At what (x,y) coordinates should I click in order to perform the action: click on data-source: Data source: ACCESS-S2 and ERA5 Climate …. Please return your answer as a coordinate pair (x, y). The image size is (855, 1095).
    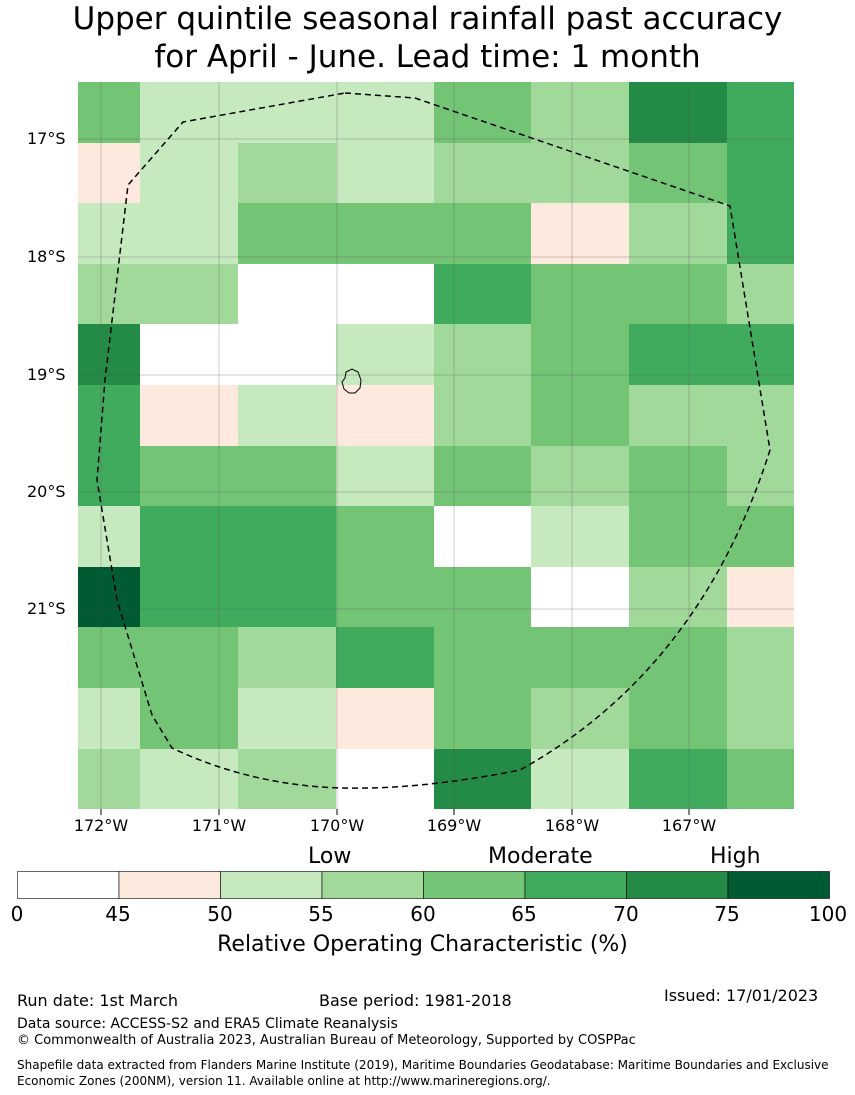
    Looking at the image, I should click on (207, 1024).